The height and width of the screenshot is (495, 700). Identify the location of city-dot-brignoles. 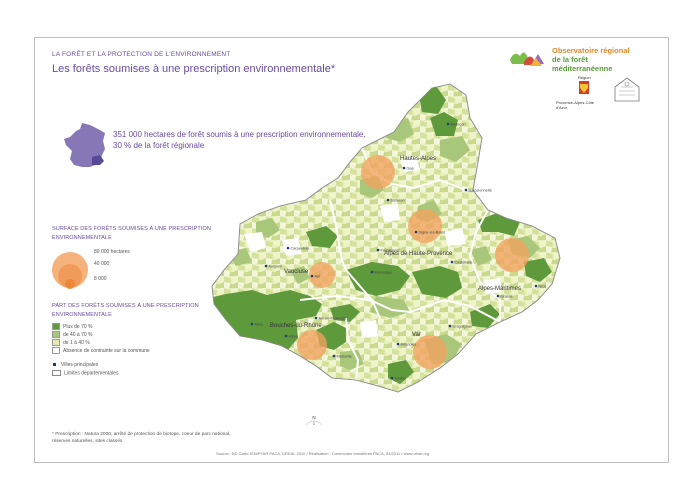
(398, 344).